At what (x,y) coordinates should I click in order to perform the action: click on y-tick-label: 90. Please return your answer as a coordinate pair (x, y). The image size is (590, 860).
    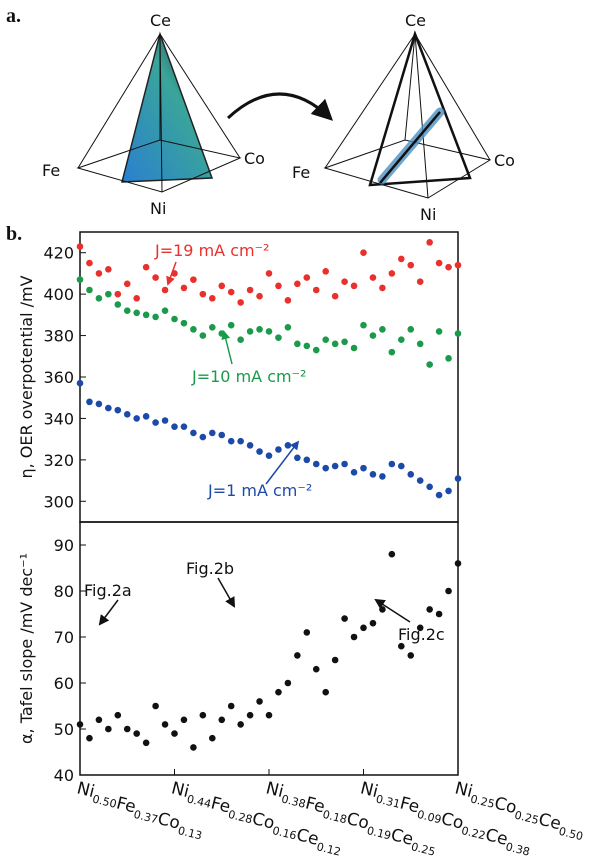
    Looking at the image, I should click on (64, 545).